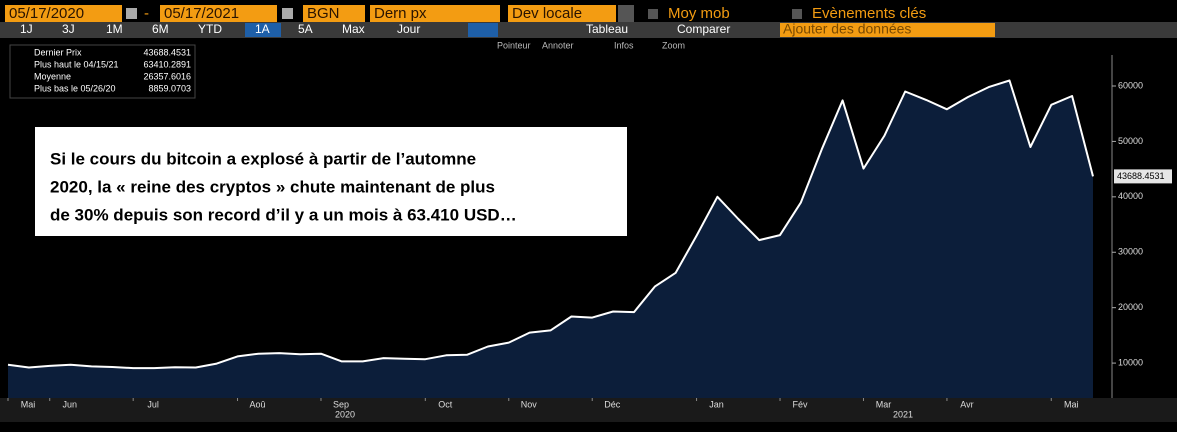  I want to click on period-button: YTD, so click(210, 29).